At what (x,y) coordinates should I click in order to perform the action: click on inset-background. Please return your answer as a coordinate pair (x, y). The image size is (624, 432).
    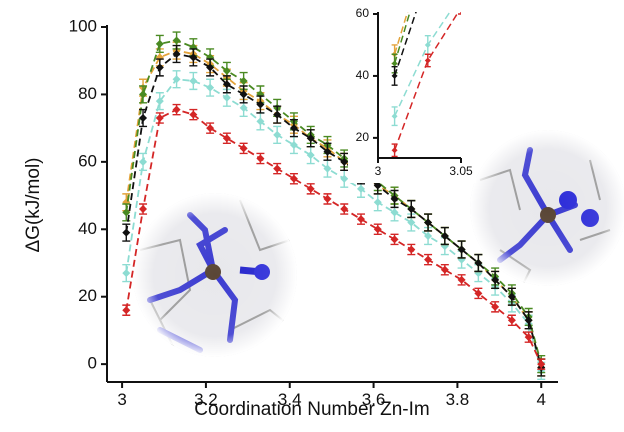
    Looking at the image, I should click on (412, 93).